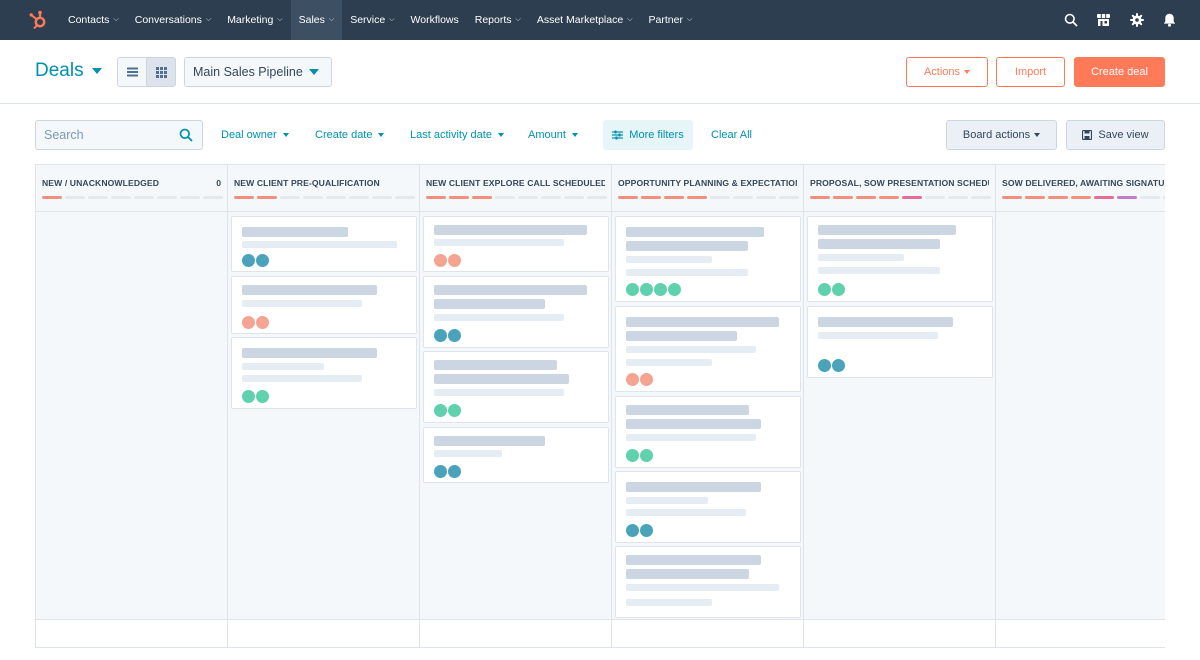 This screenshot has width=1200, height=660. What do you see at coordinates (1169, 20) in the screenshot?
I see `notifications-bell-icon` at bounding box center [1169, 20].